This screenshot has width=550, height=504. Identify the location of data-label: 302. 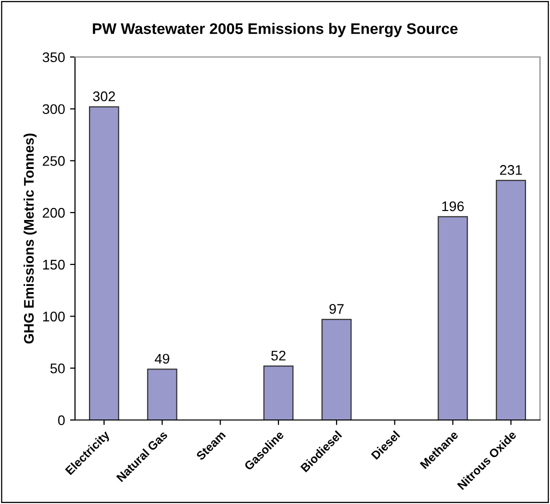
(104, 96).